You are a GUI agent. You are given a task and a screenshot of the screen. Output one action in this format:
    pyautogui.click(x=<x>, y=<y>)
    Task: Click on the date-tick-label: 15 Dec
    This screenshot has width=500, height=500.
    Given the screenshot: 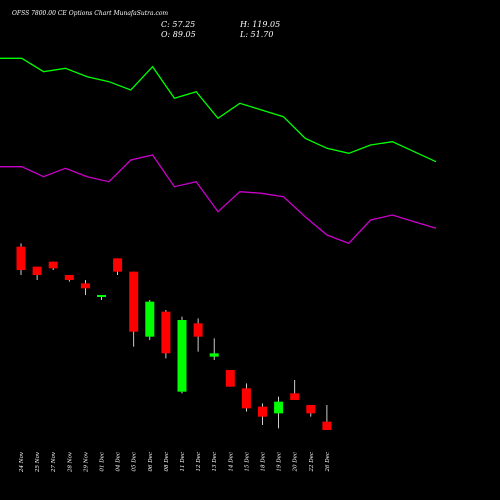 What is the action you would take?
    pyautogui.click(x=247, y=462)
    